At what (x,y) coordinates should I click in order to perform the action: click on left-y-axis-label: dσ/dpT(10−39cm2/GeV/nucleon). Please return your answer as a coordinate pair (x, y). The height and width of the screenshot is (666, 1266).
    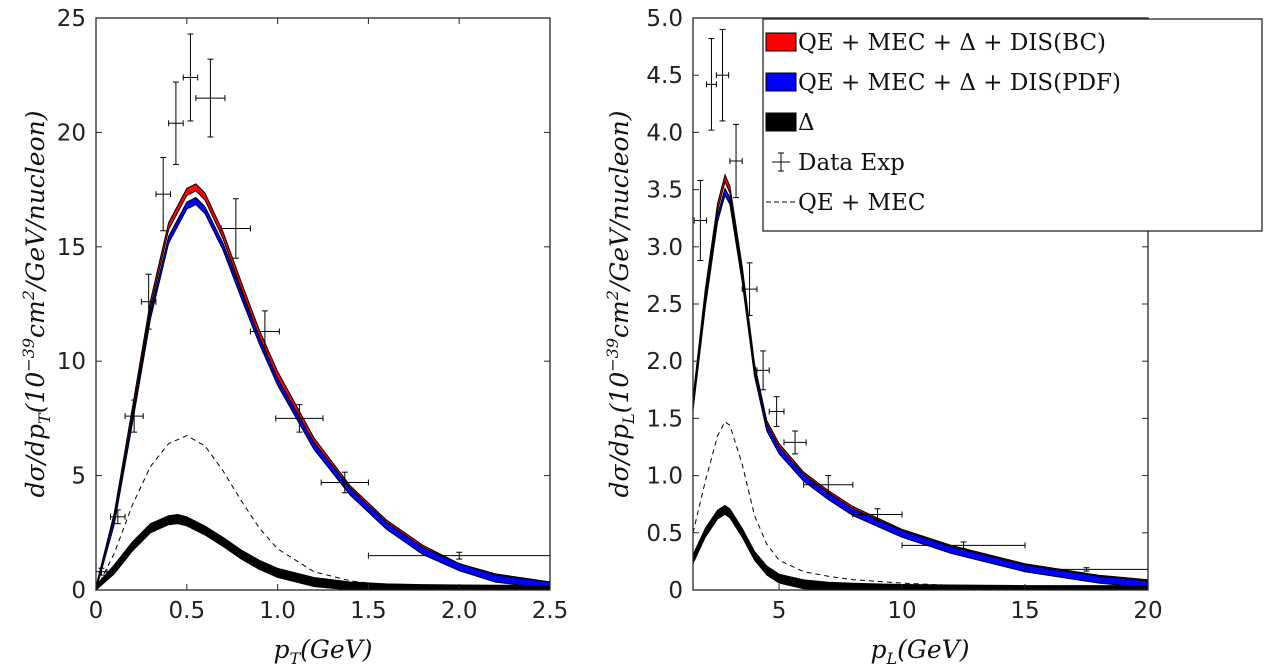
    Looking at the image, I should click on (36, 304).